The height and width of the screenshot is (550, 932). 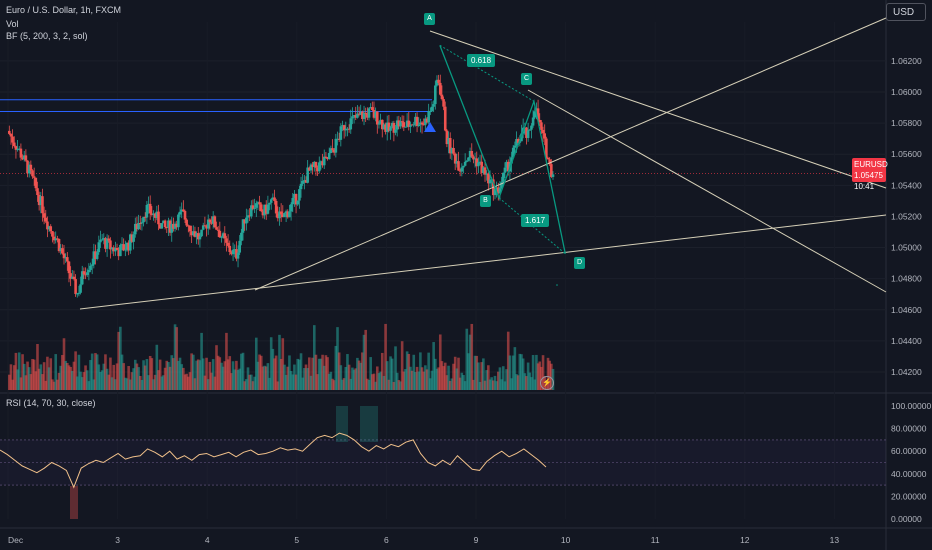 I want to click on rsi-tick-label: 60.00000, so click(x=909, y=451).